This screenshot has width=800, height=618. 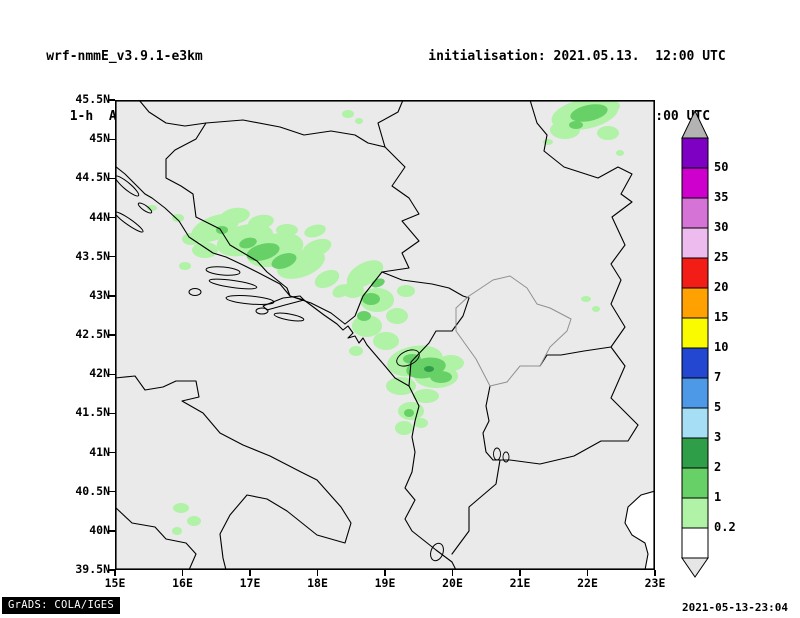 What do you see at coordinates (695, 124) in the screenshot?
I see `colorbar-overflow-arrow` at bounding box center [695, 124].